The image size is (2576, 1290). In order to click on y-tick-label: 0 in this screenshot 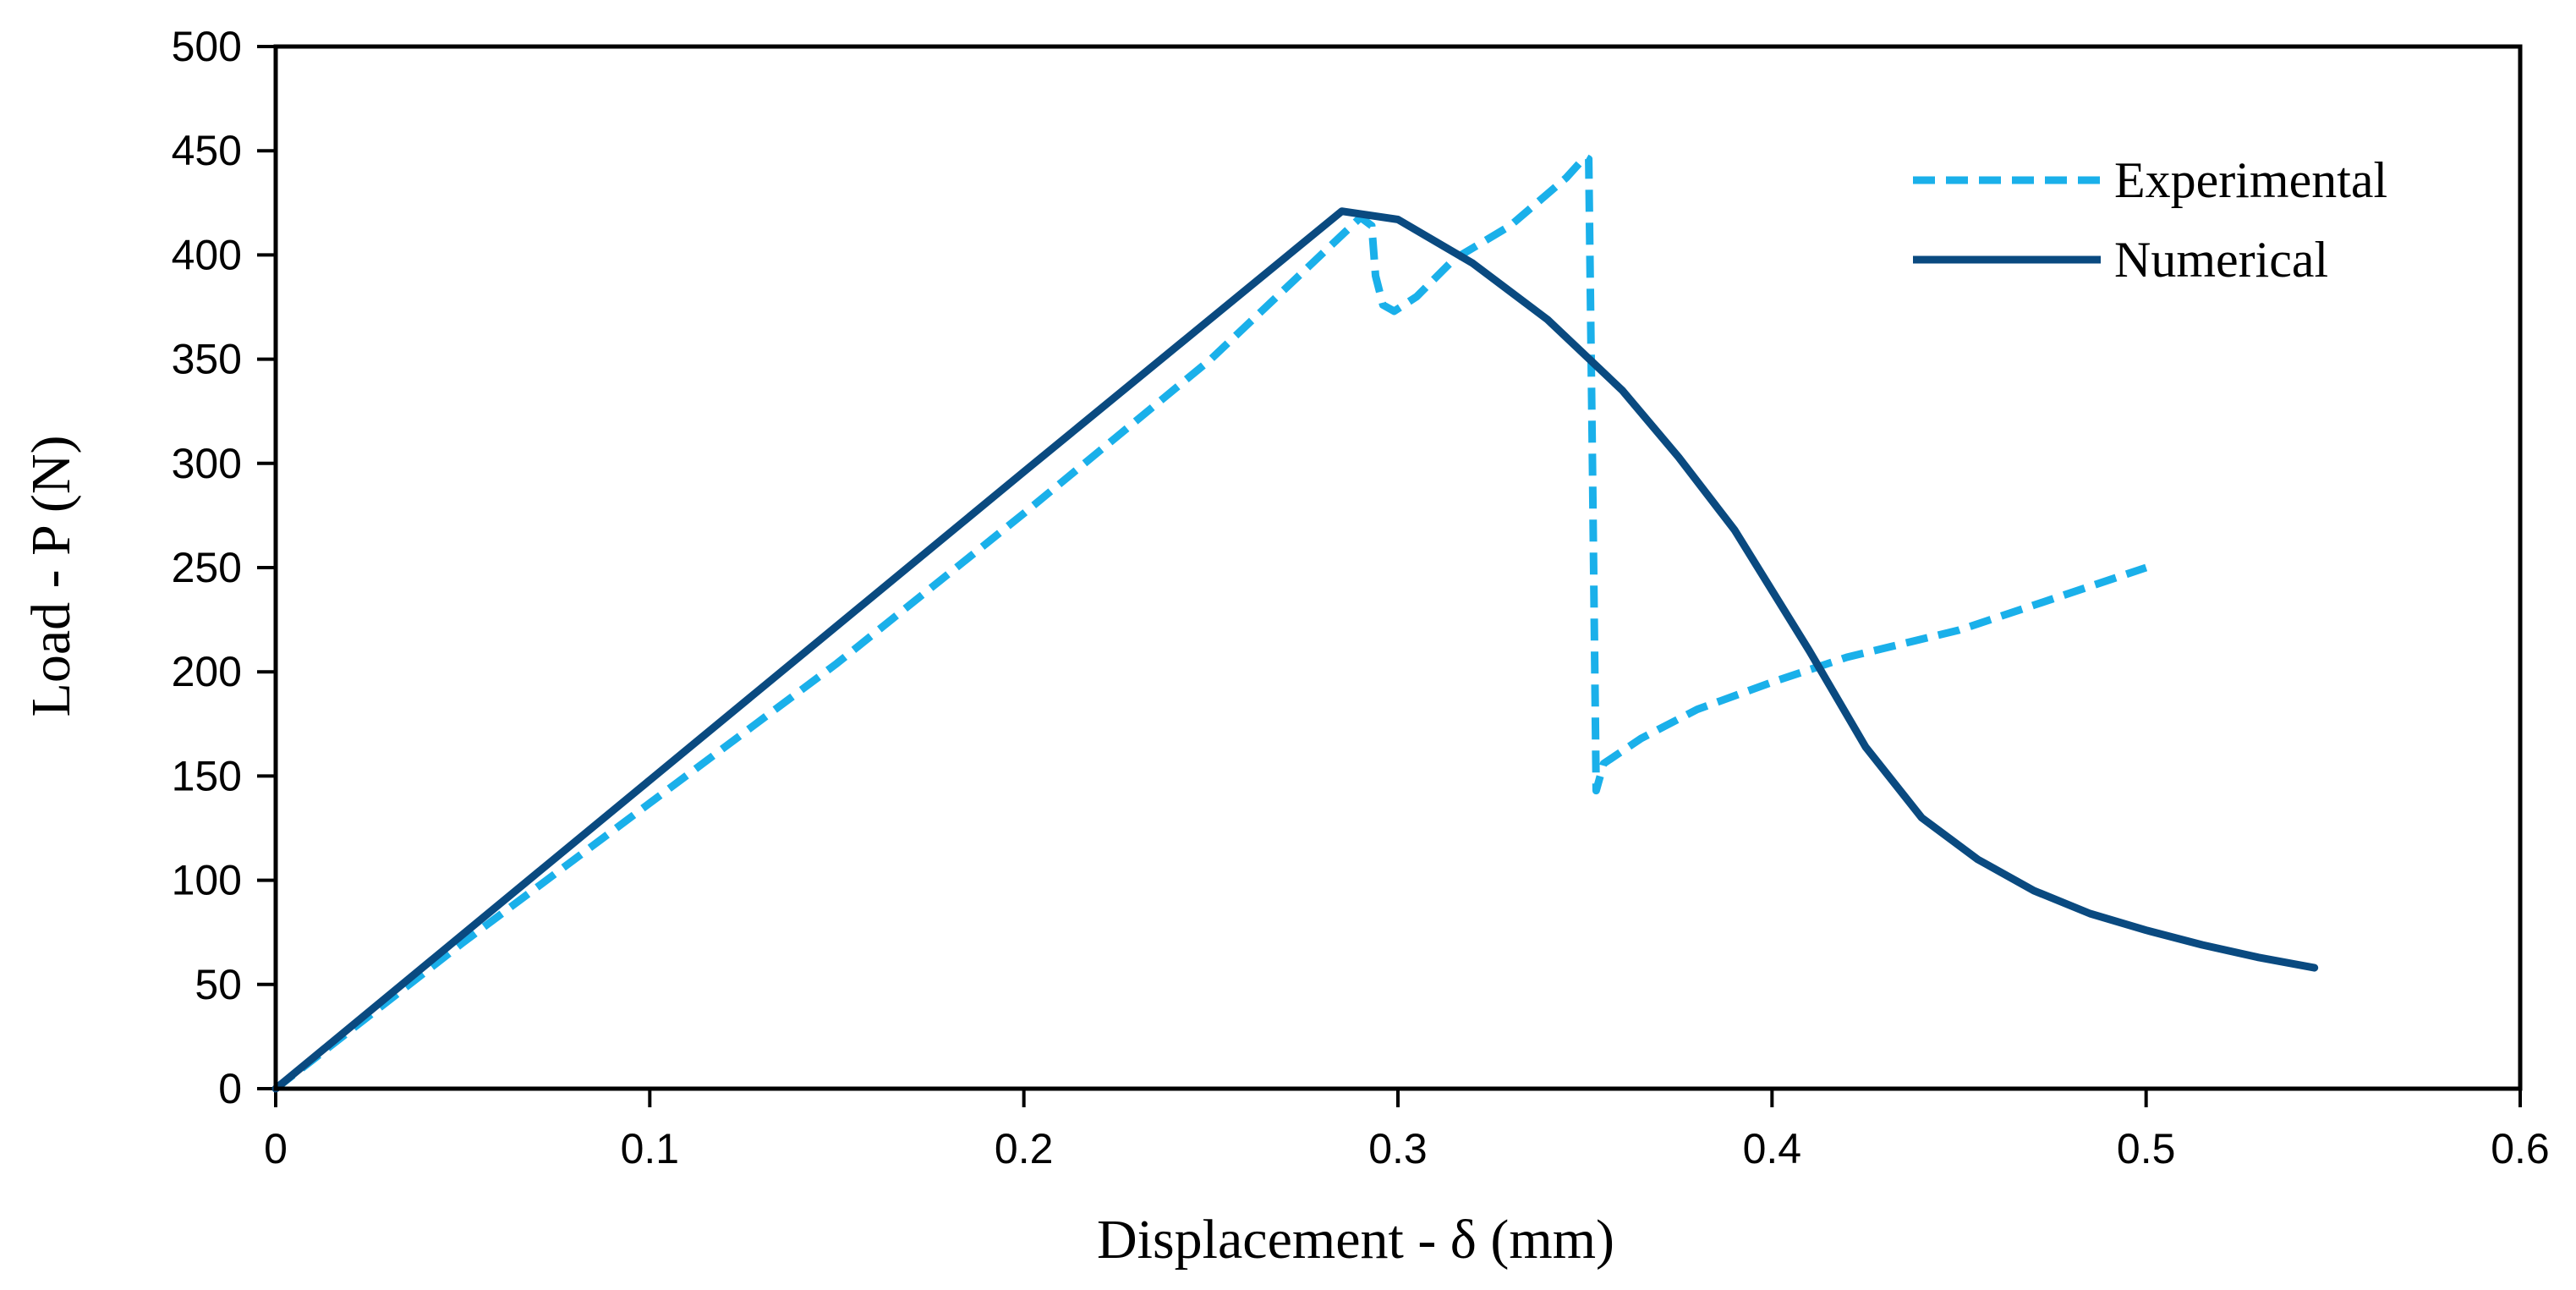, I will do `click(230, 1089)`.